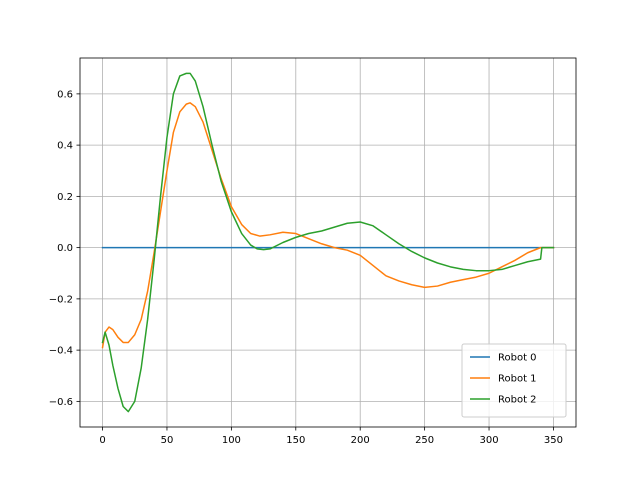 This screenshot has height=480, width=640. Describe the element at coordinates (65, 146) in the screenshot. I see `y-tick-label: 0.4` at that location.